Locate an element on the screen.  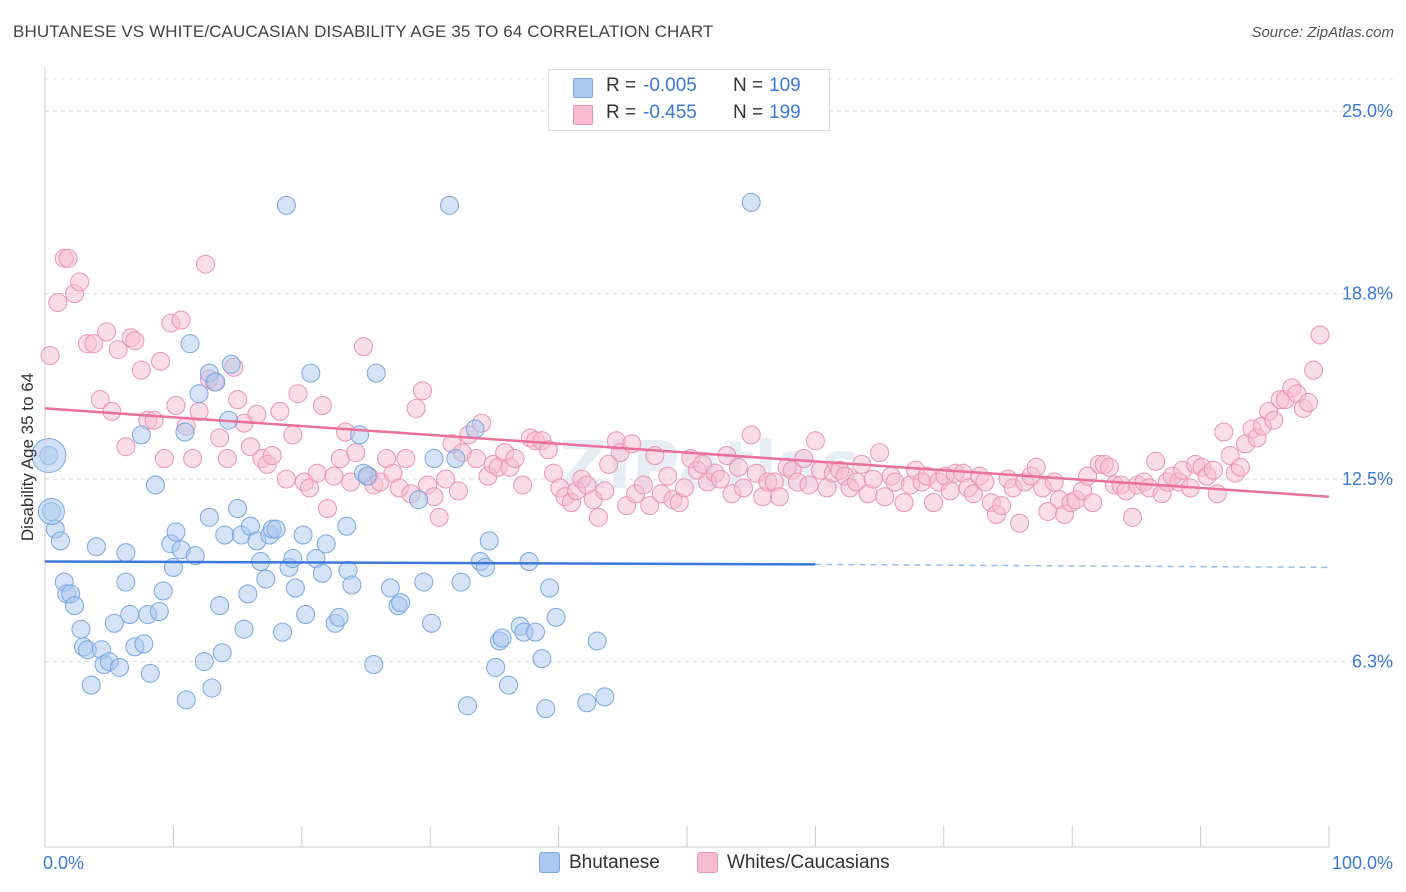
x-tick-label-min: 0.0% is located at coordinates (63, 863).